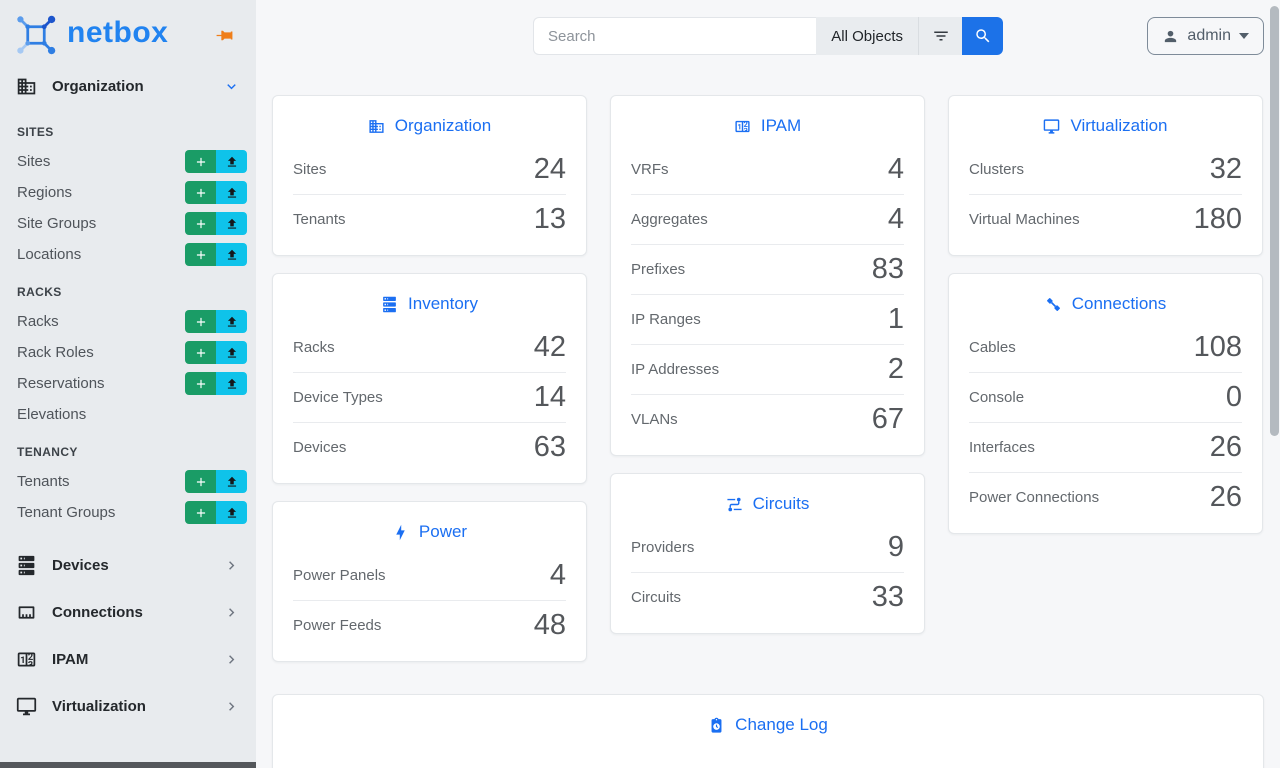  I want to click on sidebar-row-site-groups: Site Groups, so click(128, 223).